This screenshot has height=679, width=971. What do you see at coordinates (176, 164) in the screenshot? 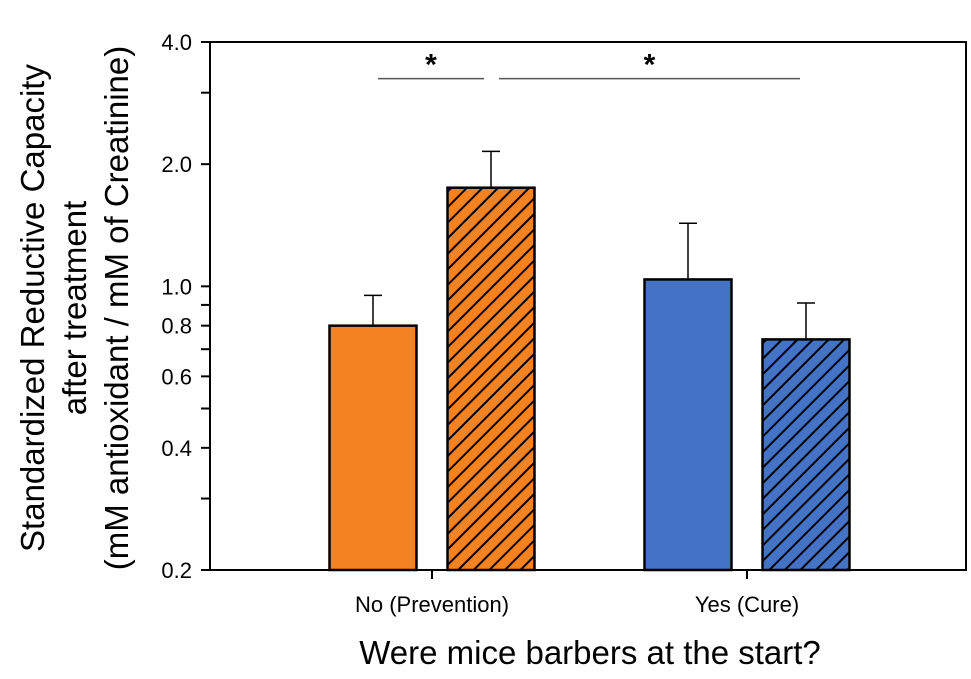
I see `y-tick-label: 2.0` at bounding box center [176, 164].